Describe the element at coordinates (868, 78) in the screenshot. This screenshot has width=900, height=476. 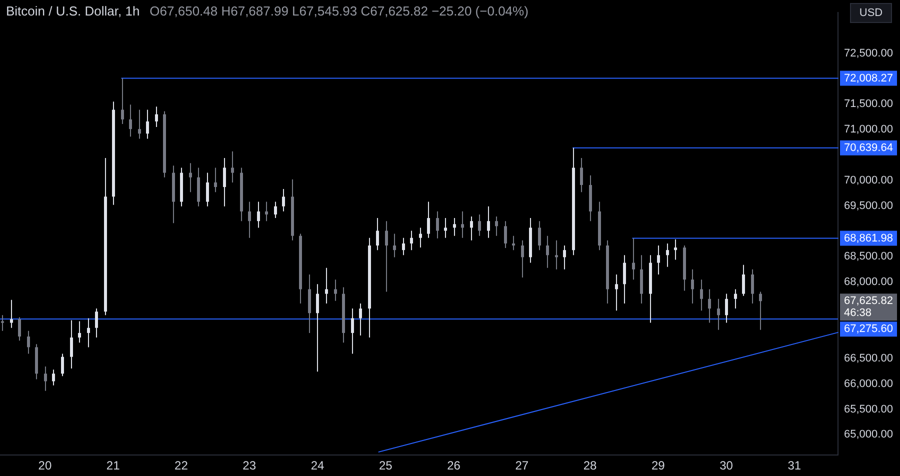
I see `data-label: 72,008.27` at that location.